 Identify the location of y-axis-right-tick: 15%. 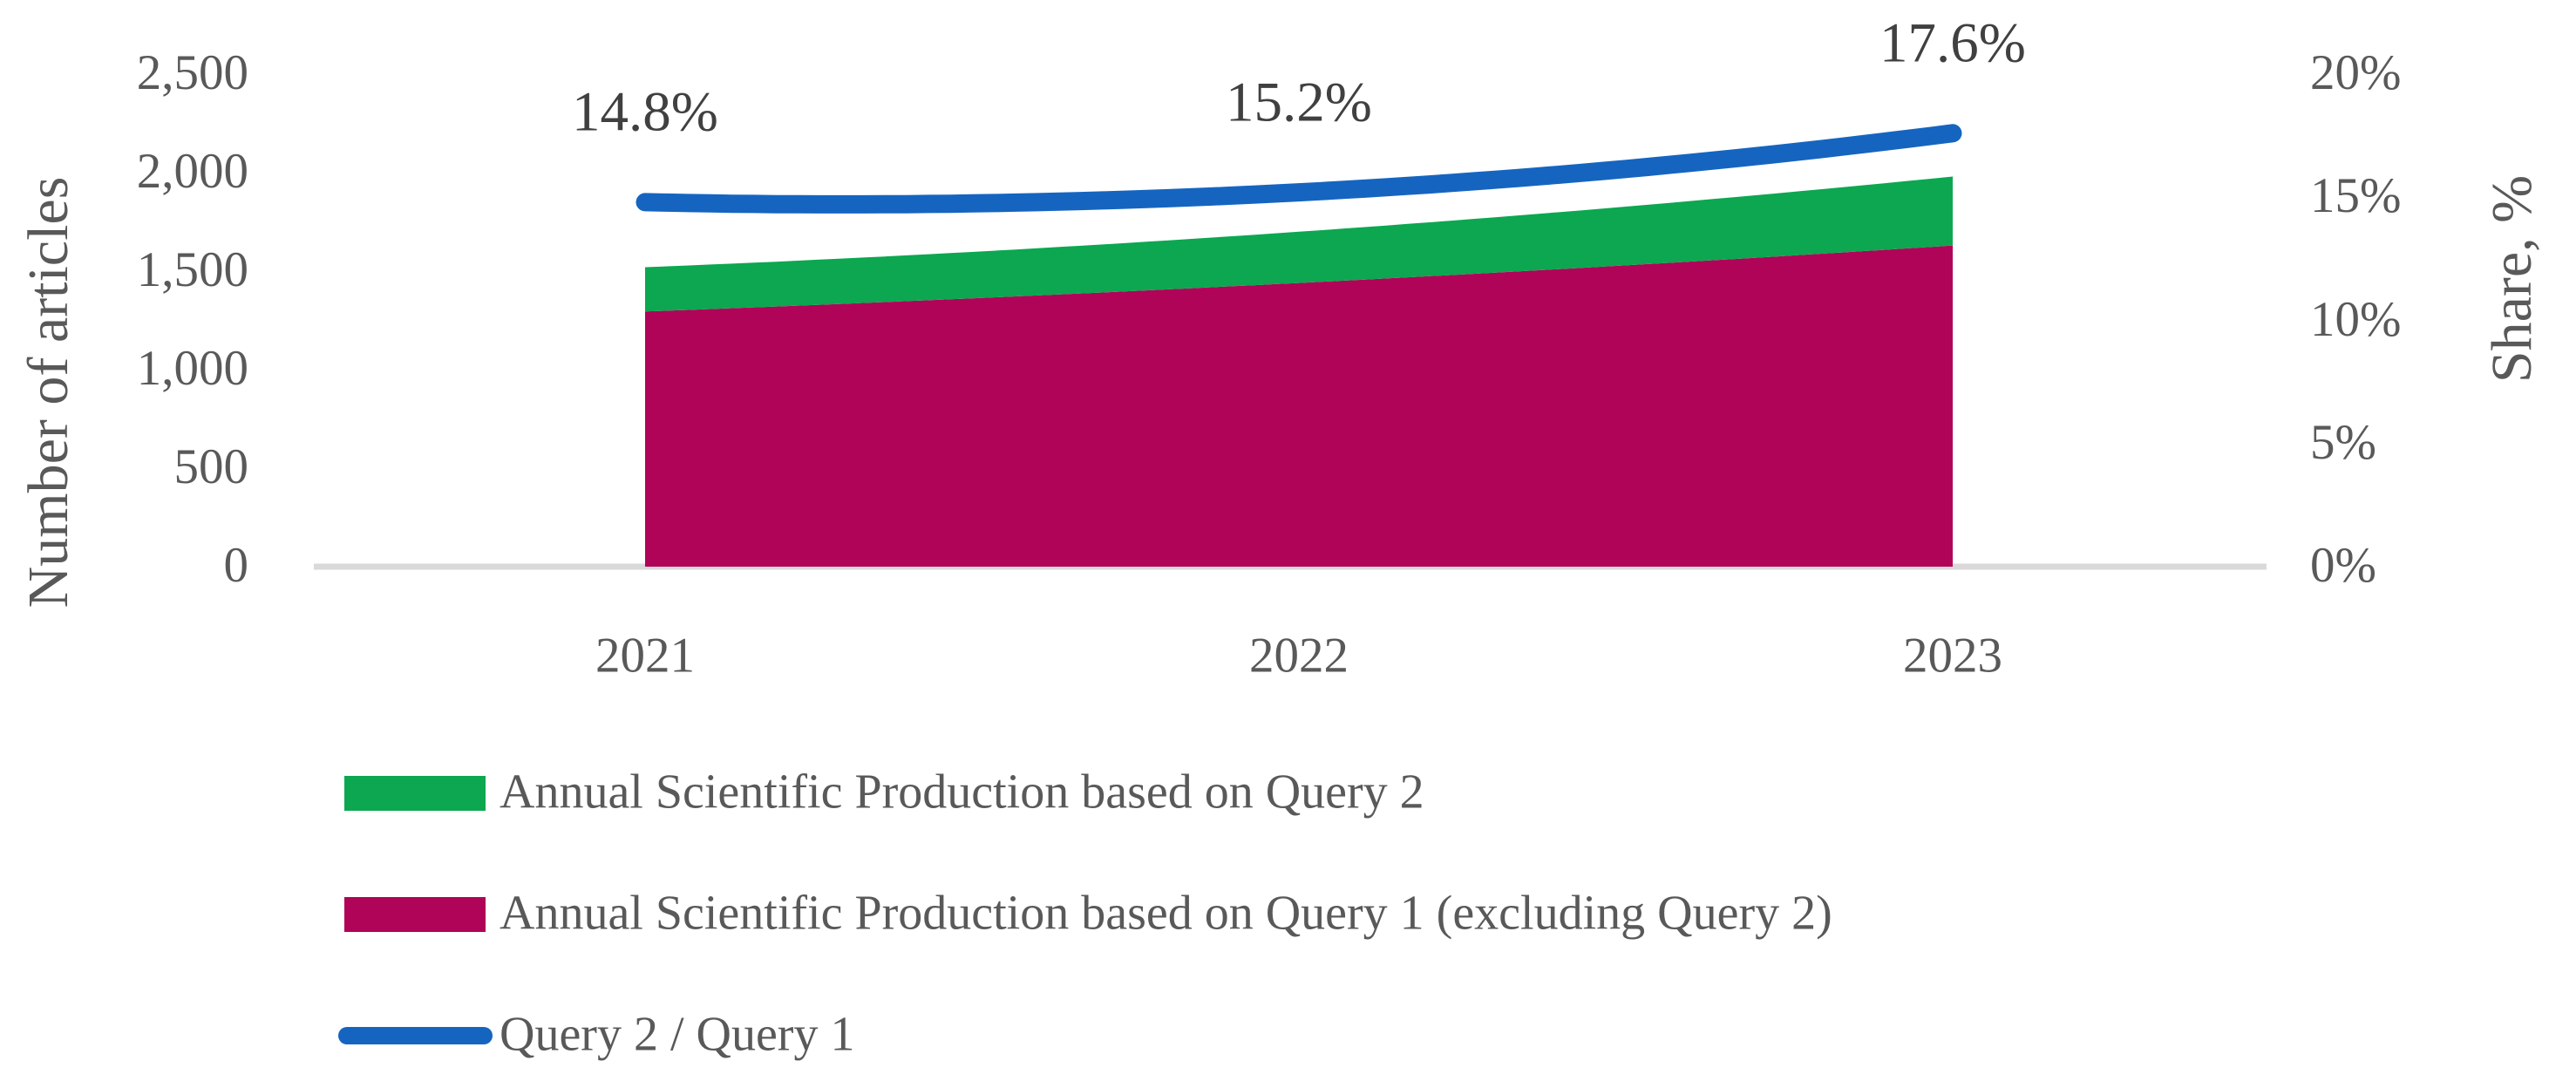
(2356, 196).